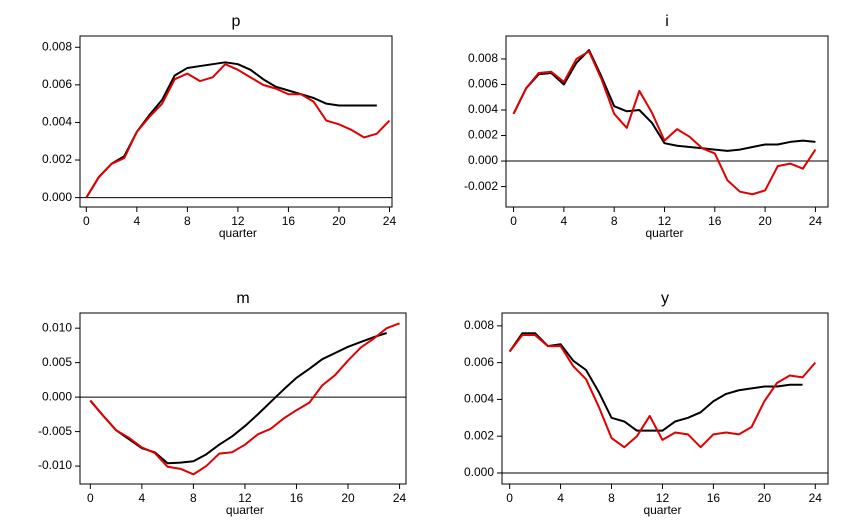  What do you see at coordinates (55, 465) in the screenshot?
I see `y-tick-label: -0.010` at bounding box center [55, 465].